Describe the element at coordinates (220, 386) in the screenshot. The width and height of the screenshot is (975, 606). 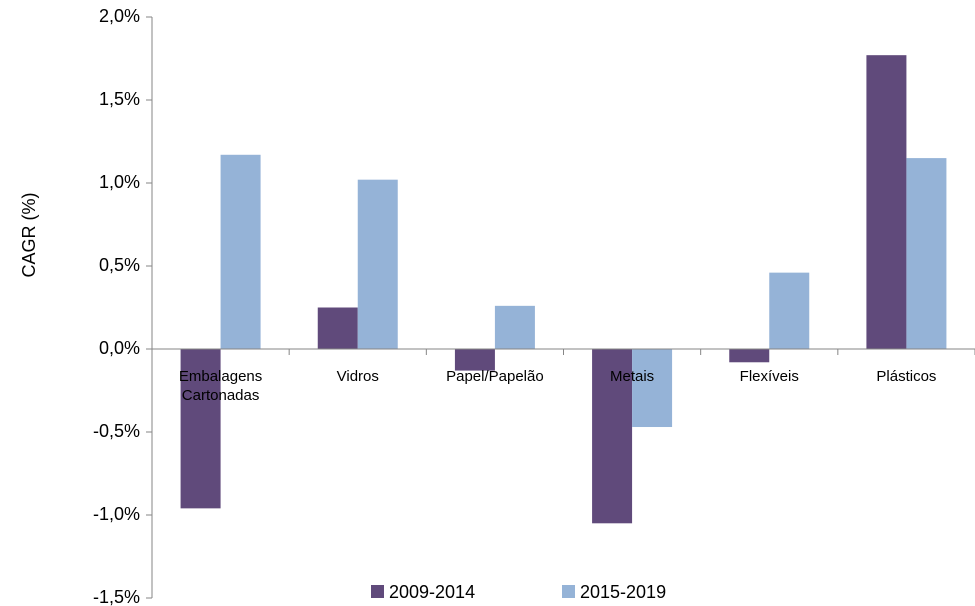
I see `x-tick-label: Embalagens Cartonadas` at that location.